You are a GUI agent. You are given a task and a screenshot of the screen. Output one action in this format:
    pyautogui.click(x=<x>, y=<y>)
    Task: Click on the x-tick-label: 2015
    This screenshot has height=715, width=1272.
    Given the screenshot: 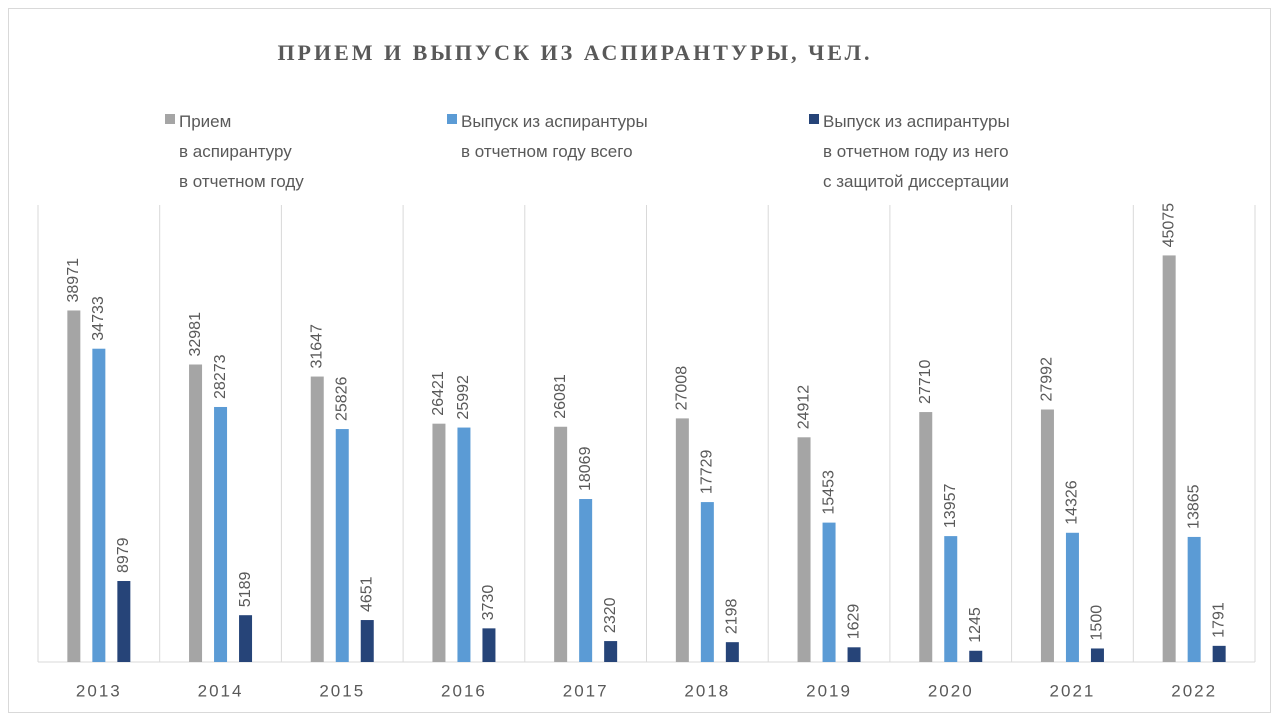 What is the action you would take?
    pyautogui.click(x=342, y=690)
    